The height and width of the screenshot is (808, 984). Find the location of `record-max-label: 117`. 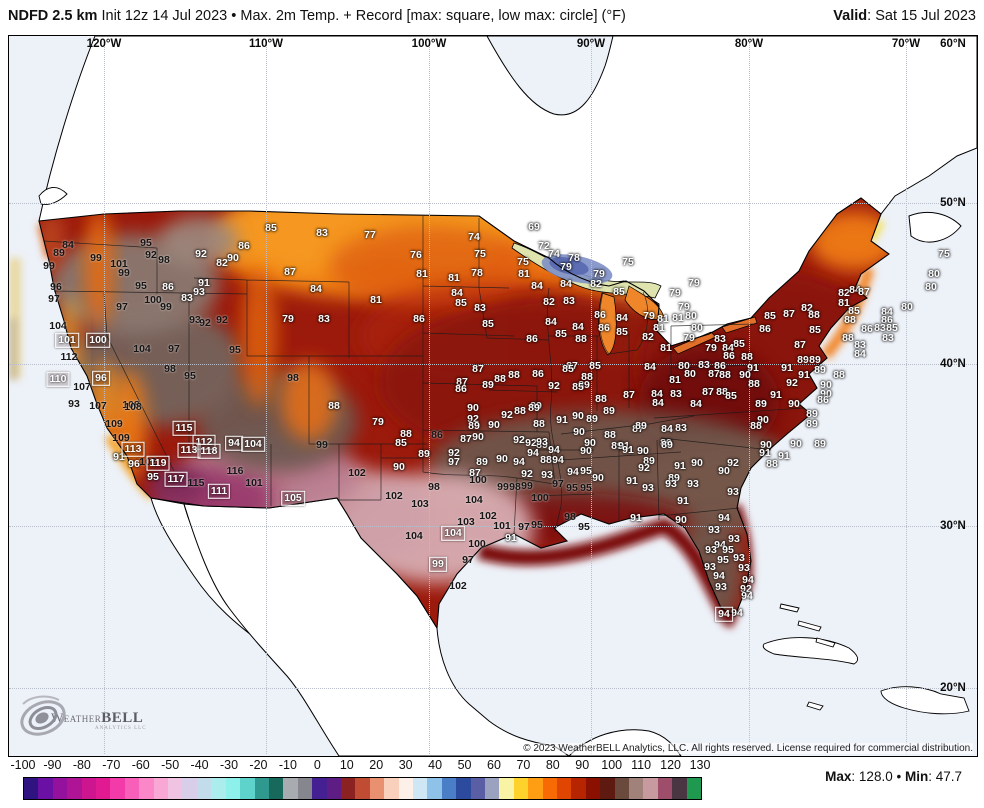

record-max-label: 117 is located at coordinates (176, 479).